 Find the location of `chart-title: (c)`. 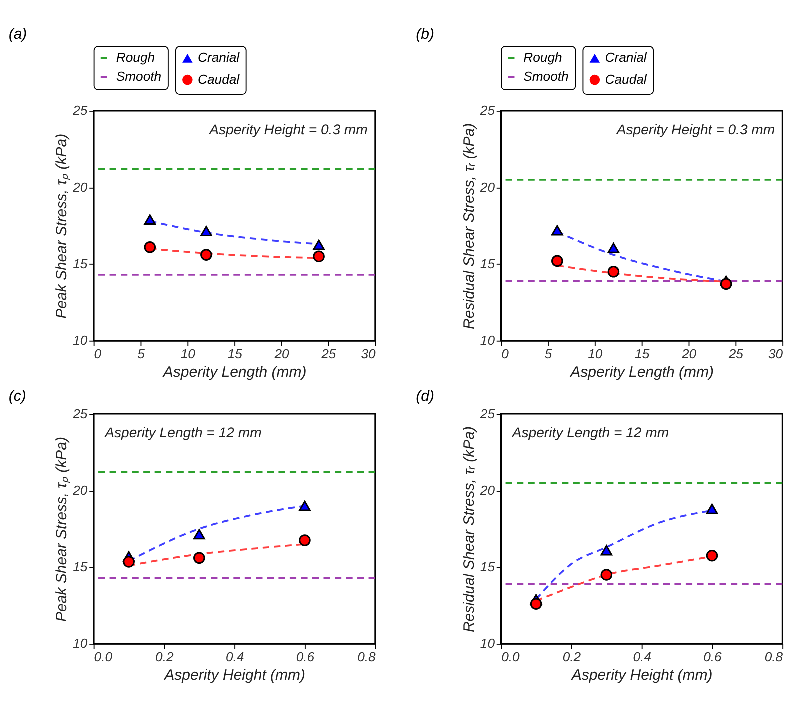

chart-title: (c) is located at coordinates (17, 396).